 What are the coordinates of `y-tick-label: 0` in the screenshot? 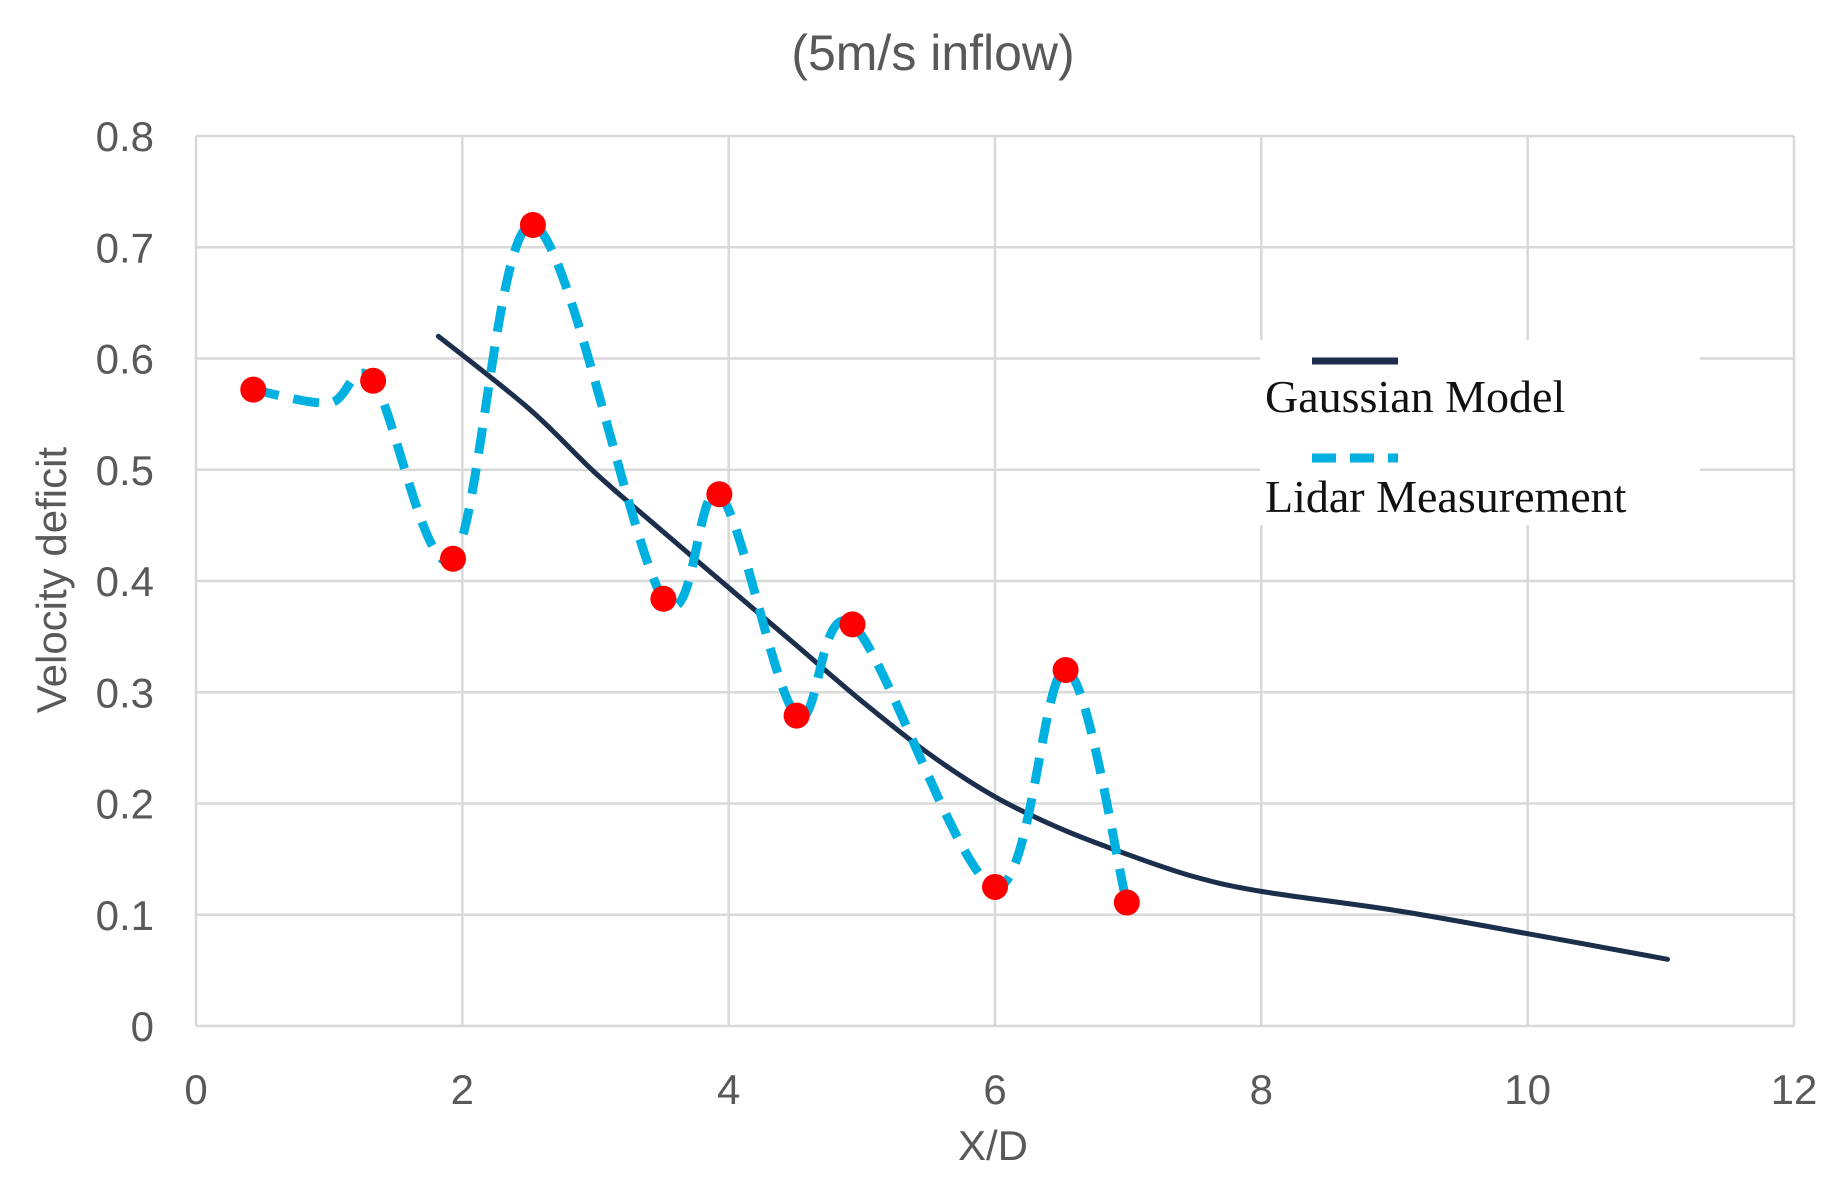 It's located at (142, 1026).